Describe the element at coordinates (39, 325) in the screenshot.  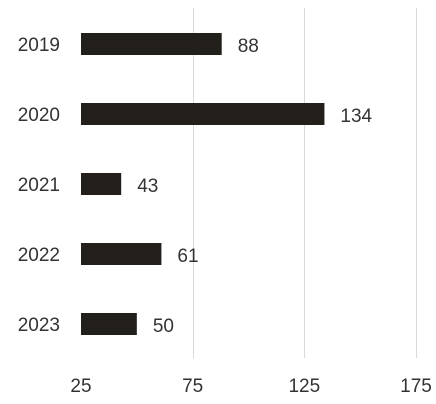
I see `category-label-2023: 2023` at that location.